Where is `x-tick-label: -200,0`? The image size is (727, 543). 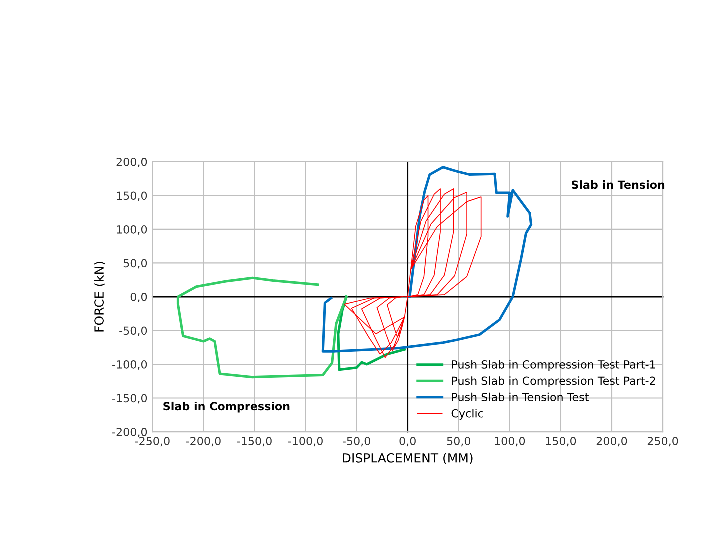
x-tick-label: -200,0 is located at coordinates (203, 442).